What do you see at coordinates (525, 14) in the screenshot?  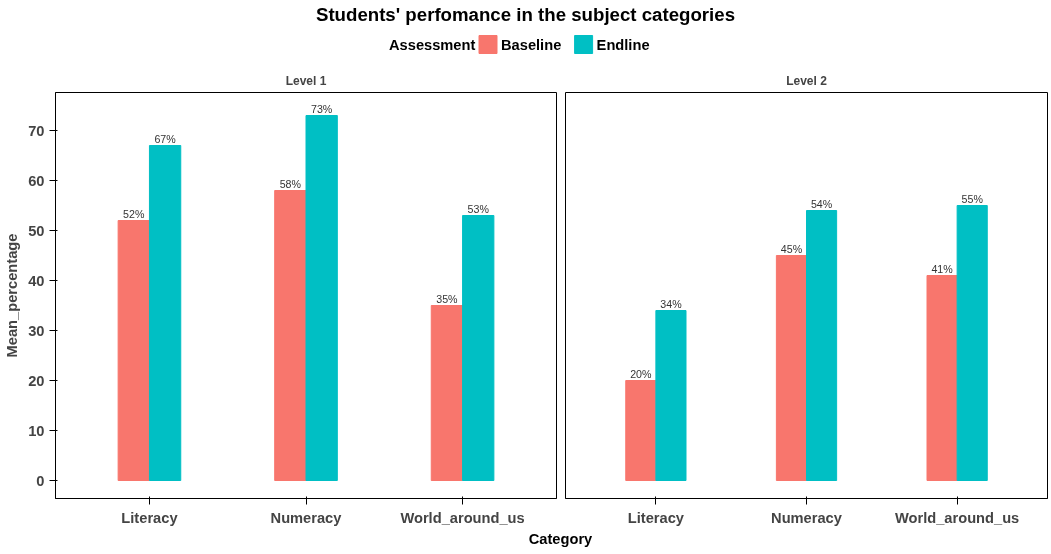 I see `chart-title: Students' perfomance in the subject categories` at bounding box center [525, 14].